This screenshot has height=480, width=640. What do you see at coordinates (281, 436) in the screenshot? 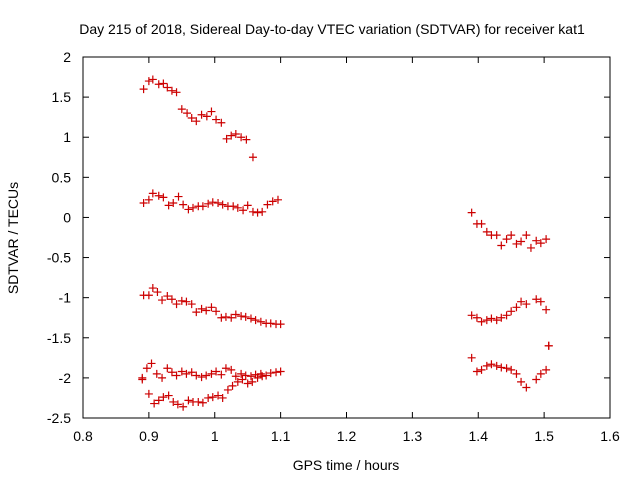
I see `x-tick-label: 1.1` at bounding box center [281, 436].